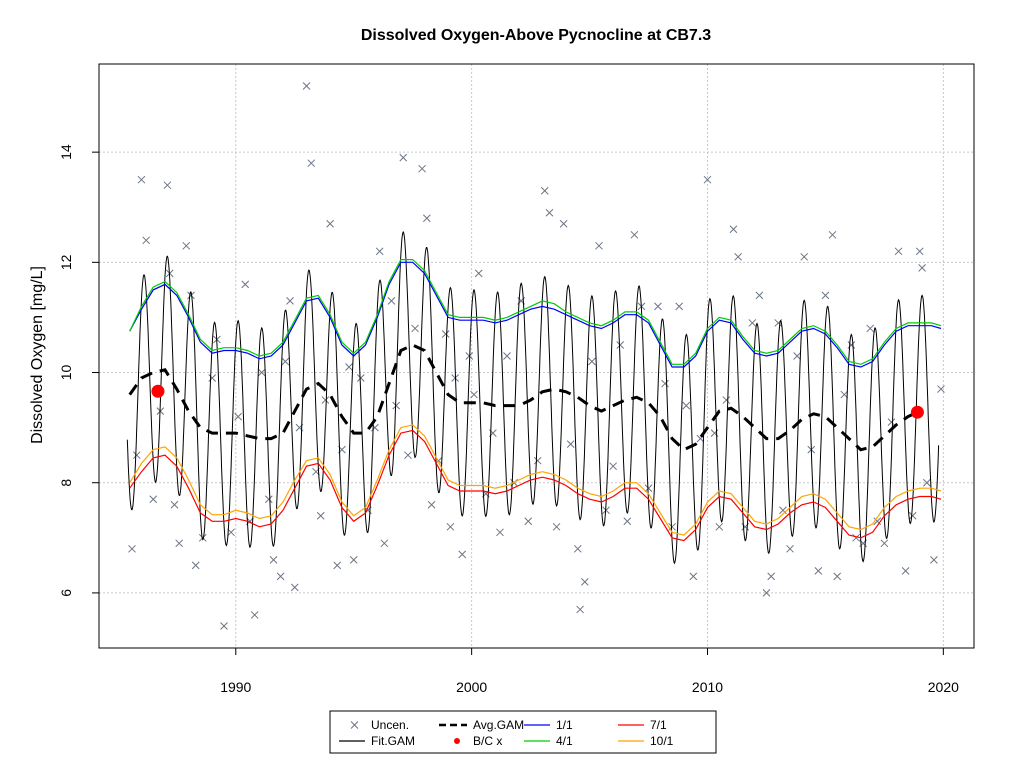 The height and width of the screenshot is (773, 1024). I want to click on legend-item: 10/1, so click(646, 741).